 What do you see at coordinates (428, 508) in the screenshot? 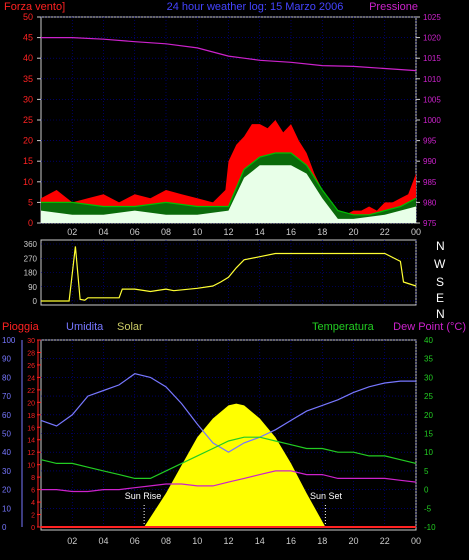
I see `temperature-tick-label: -5` at bounding box center [428, 508].